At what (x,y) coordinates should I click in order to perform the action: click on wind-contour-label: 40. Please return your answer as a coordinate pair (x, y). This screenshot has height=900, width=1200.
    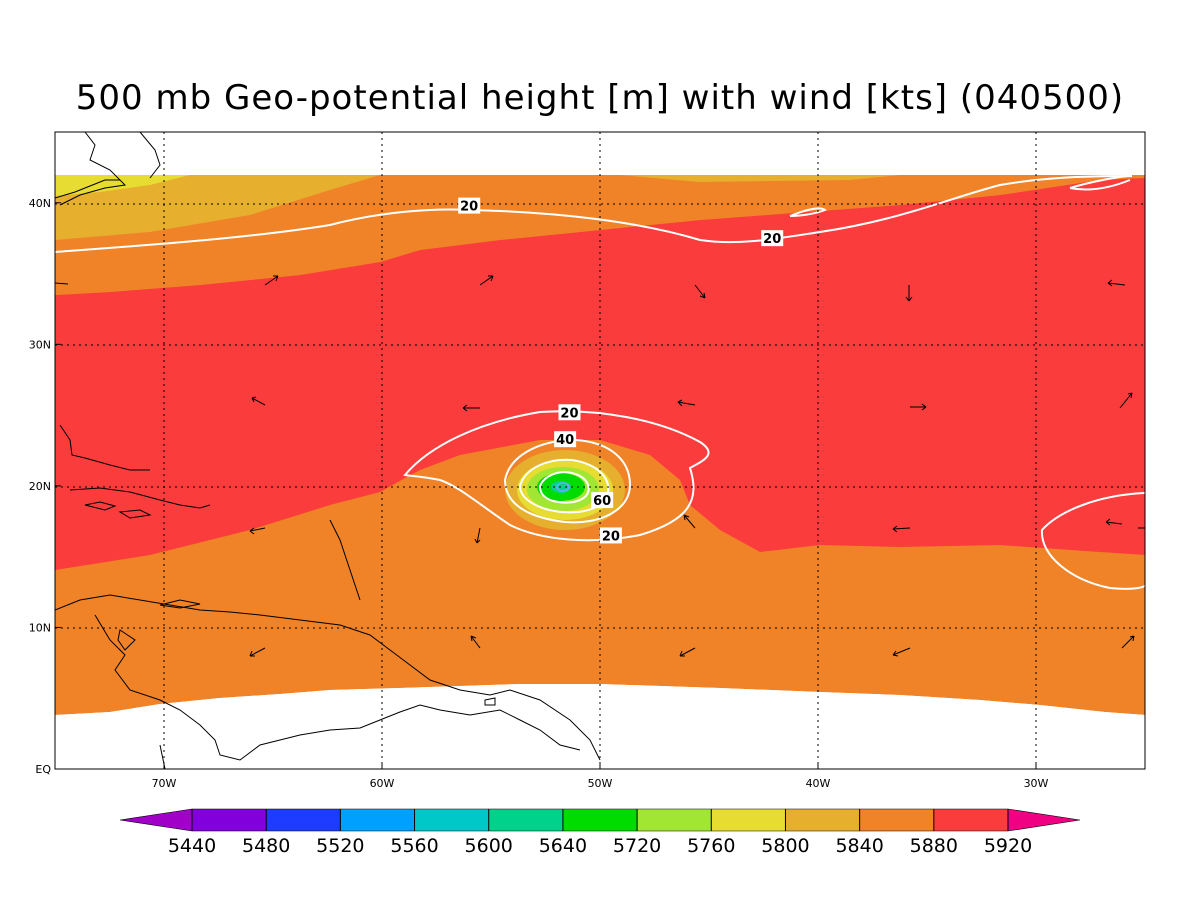
    Looking at the image, I should click on (565, 439).